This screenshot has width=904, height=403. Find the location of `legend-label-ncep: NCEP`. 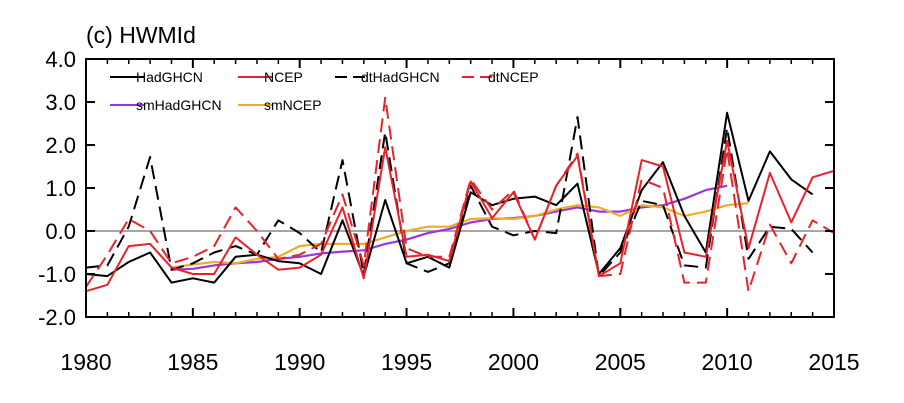

legend-label-ncep: NCEP is located at coordinates (283, 77).